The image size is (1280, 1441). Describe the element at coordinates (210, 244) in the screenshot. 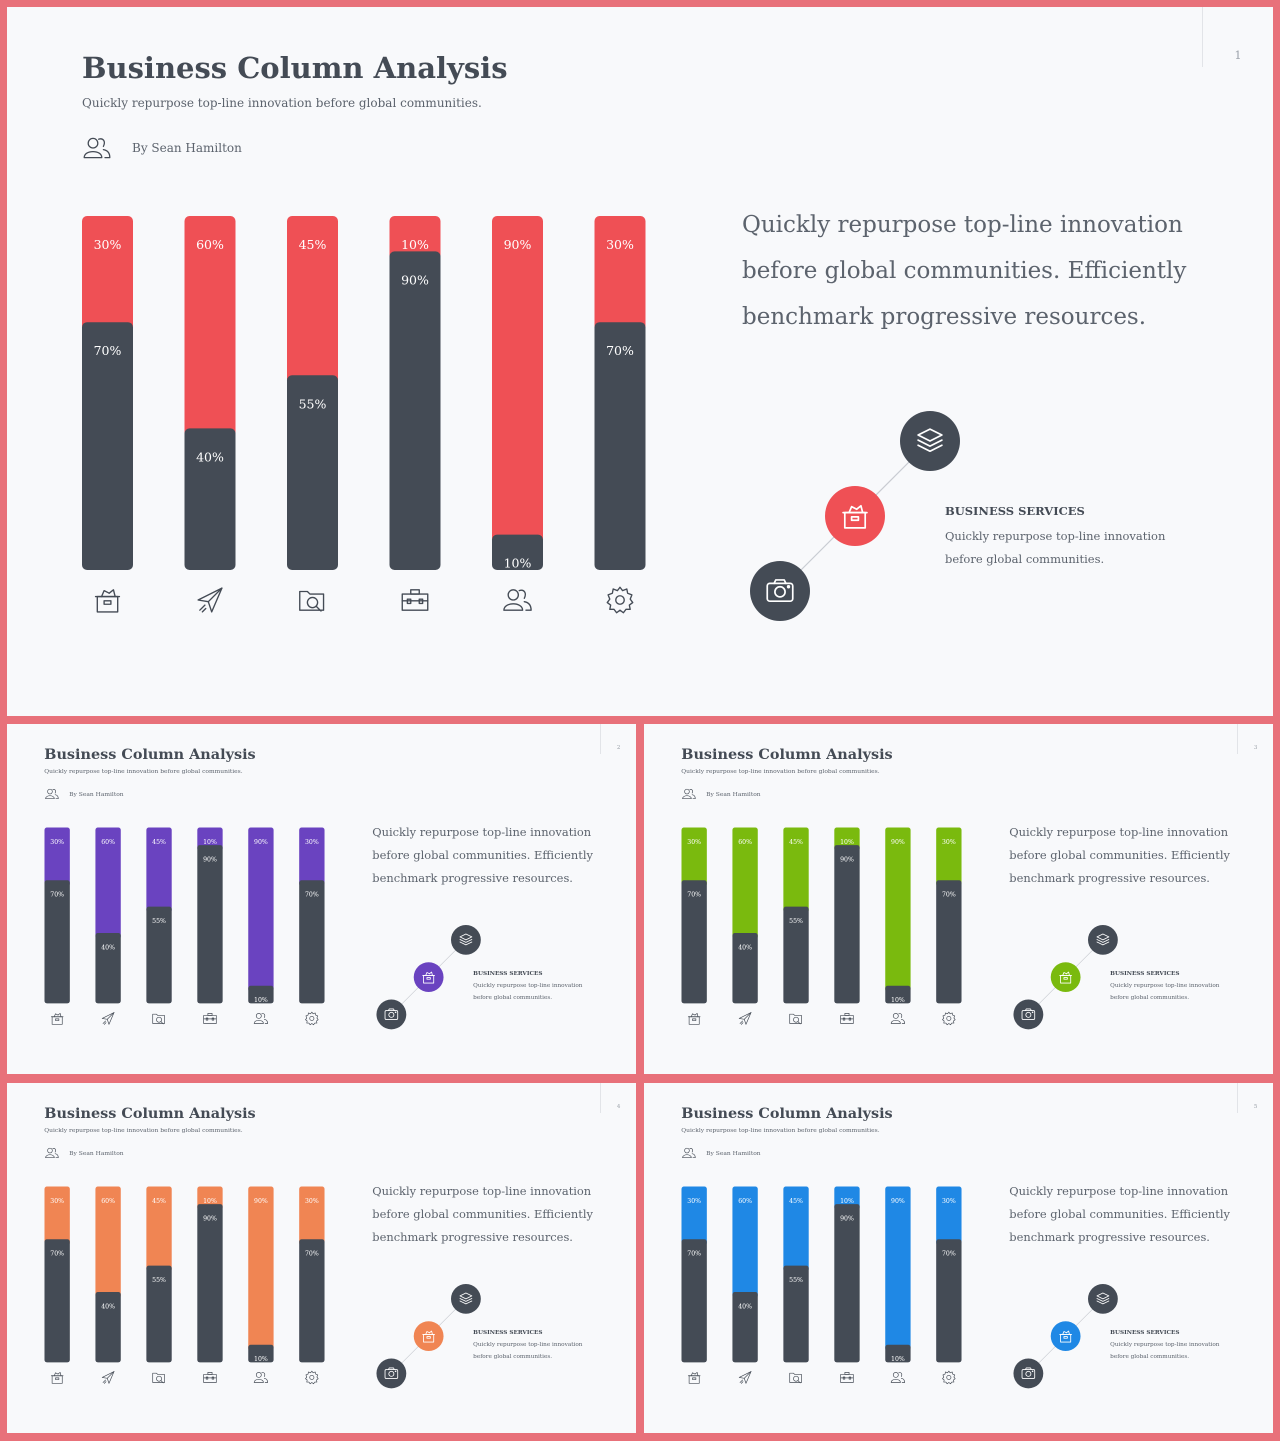

I see `bar-top-label: 60%` at that location.